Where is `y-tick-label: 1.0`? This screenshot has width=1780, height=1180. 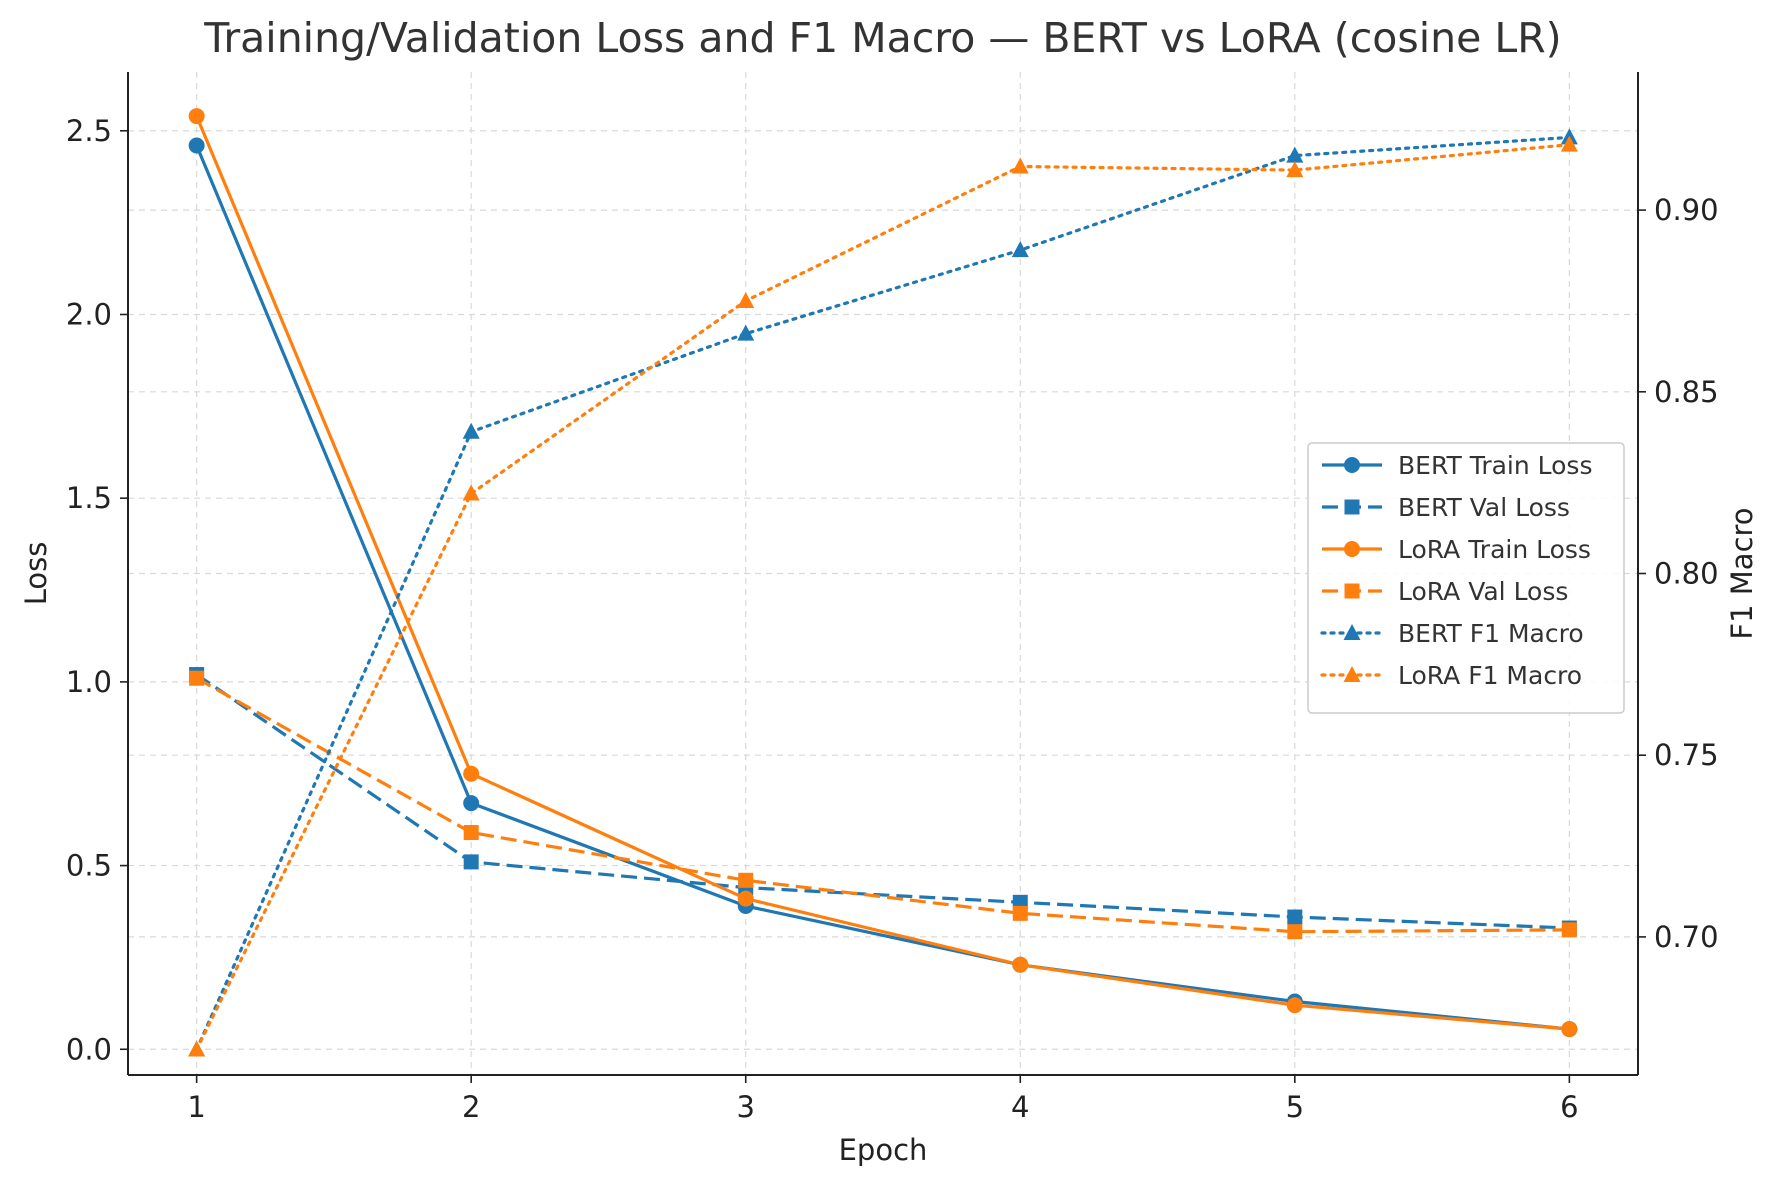 y-tick-label: 1.0 is located at coordinates (89, 682).